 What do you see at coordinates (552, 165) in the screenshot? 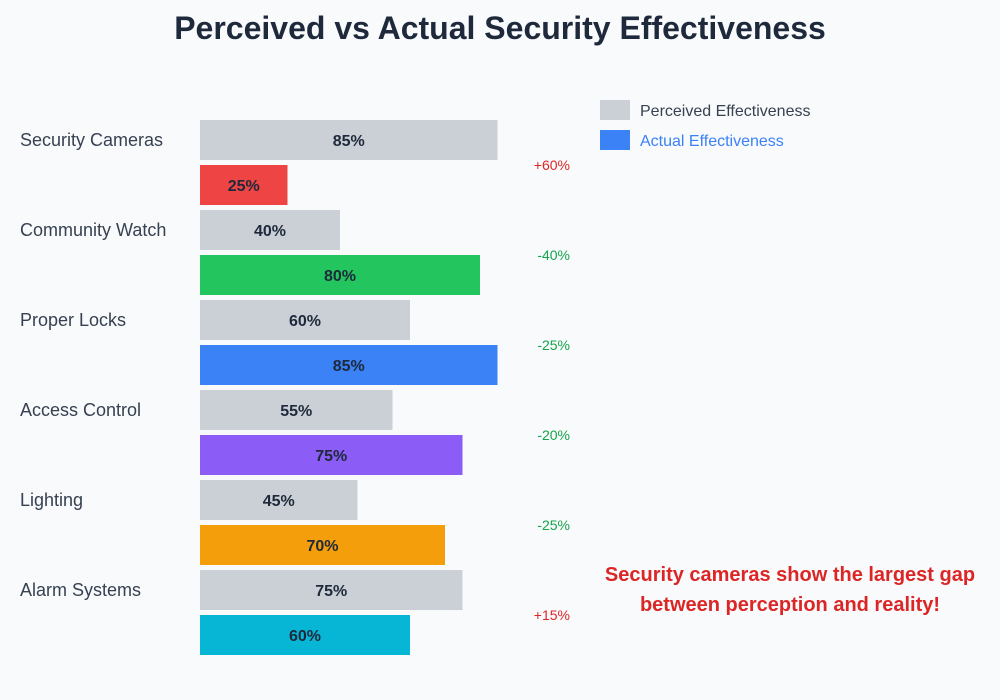
I see `difference-label: +60%` at bounding box center [552, 165].